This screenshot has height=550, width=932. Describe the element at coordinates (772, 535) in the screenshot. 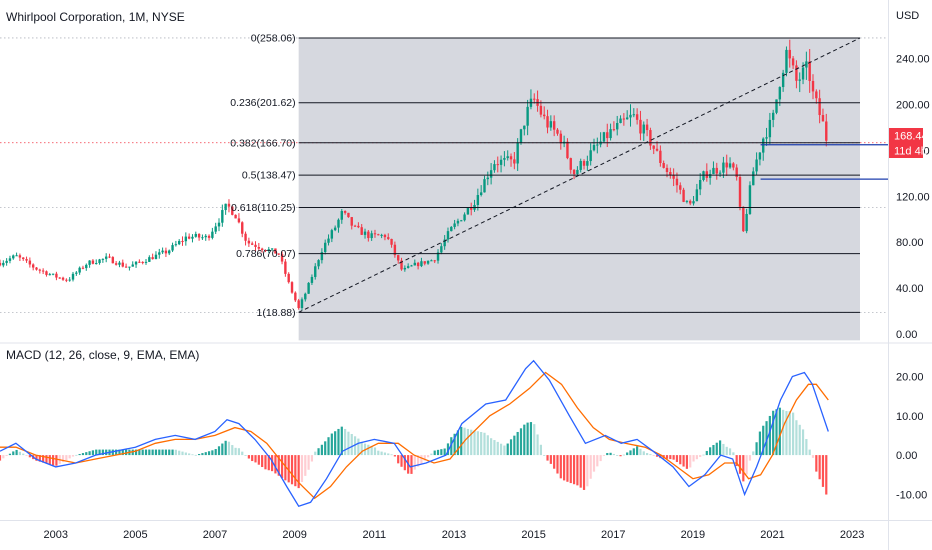

I see `time-tick-label: 2021` at that location.